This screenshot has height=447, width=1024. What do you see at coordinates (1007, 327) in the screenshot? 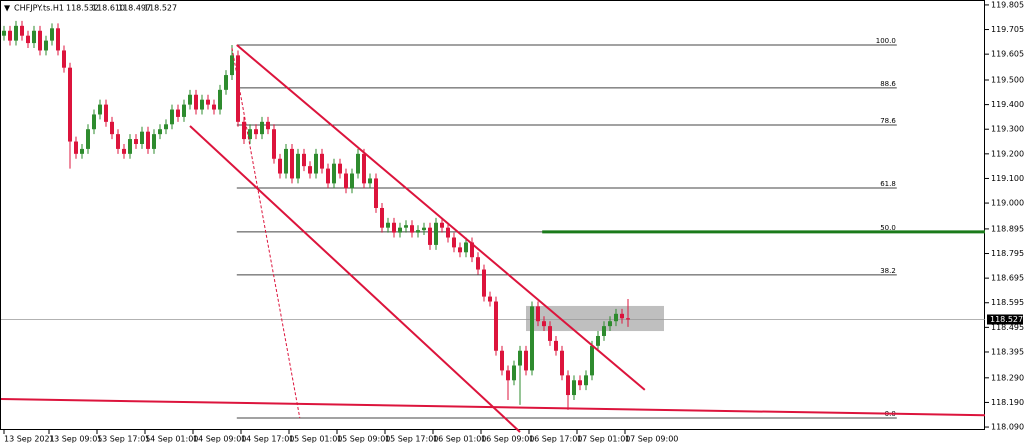
I see `y-tick-label: 118.495` at bounding box center [1007, 327].